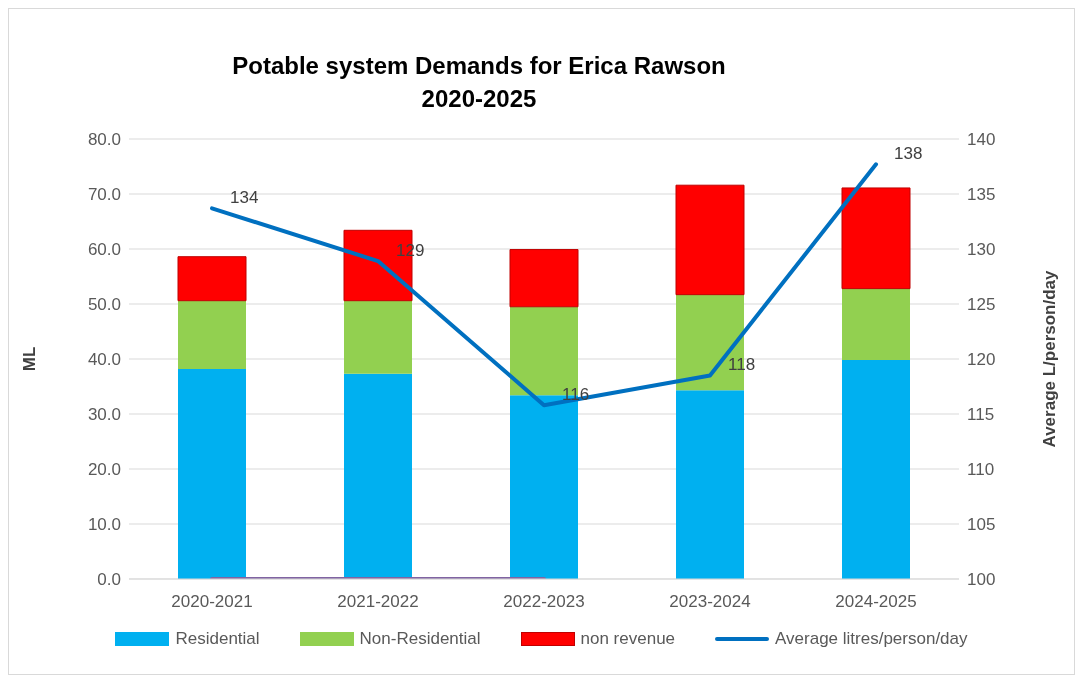  I want to click on y-axis-title: ML, so click(30, 359).